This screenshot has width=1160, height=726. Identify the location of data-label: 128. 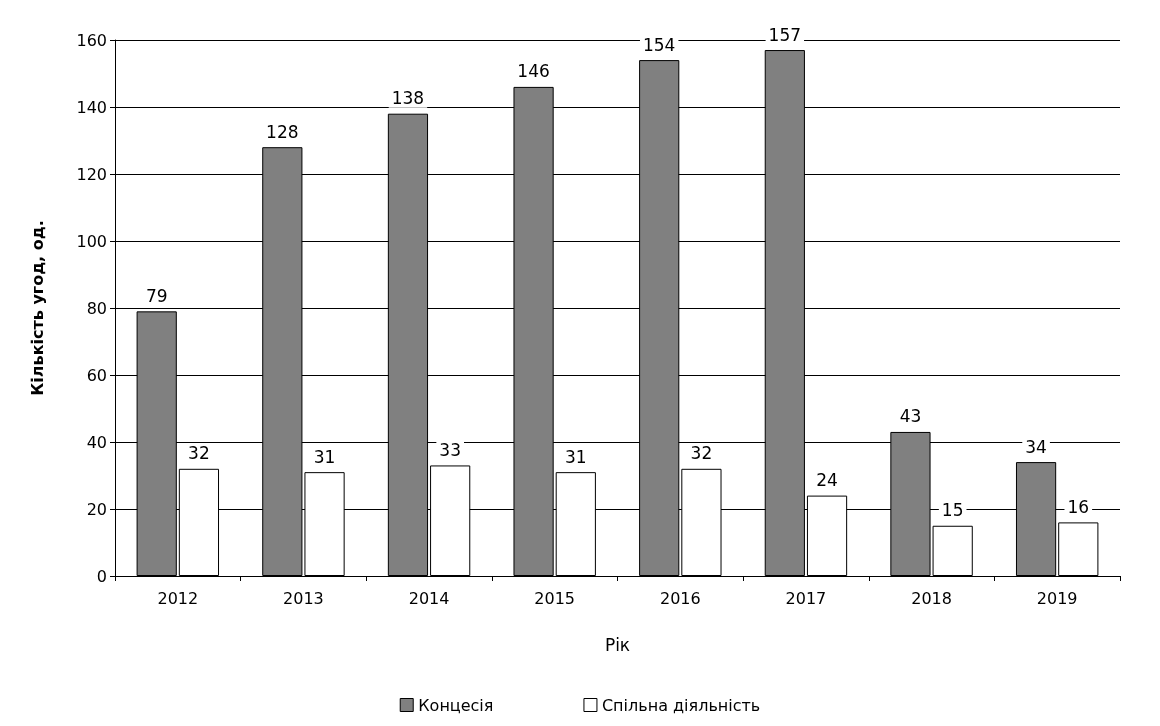
(282, 131).